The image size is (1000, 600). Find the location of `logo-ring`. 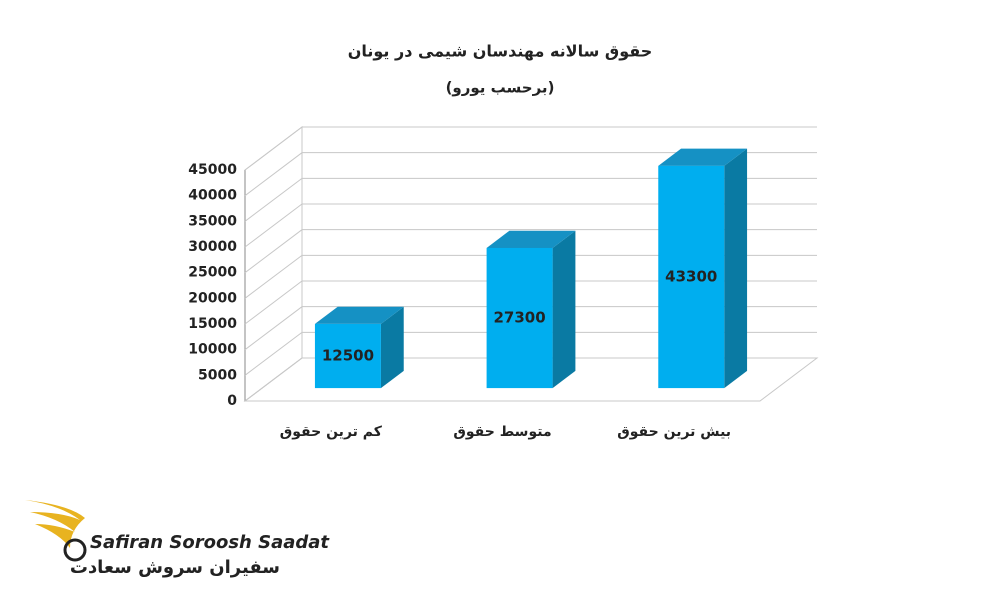

logo-ring is located at coordinates (75, 550).